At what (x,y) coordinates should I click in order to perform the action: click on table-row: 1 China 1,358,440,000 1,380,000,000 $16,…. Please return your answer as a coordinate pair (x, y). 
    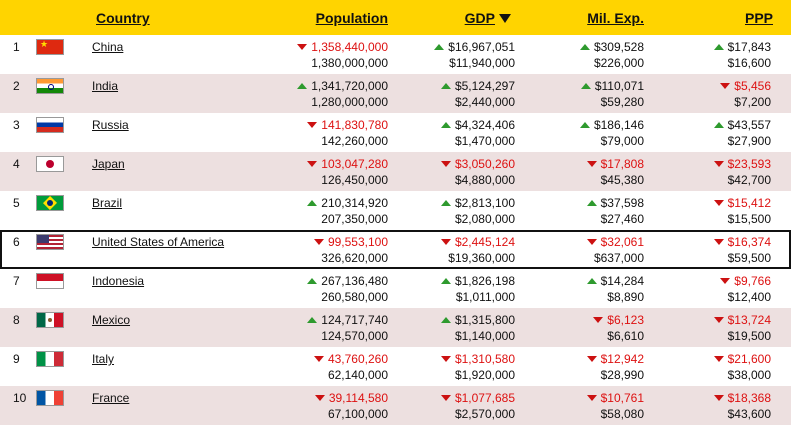
    Looking at the image, I should click on (395, 54).